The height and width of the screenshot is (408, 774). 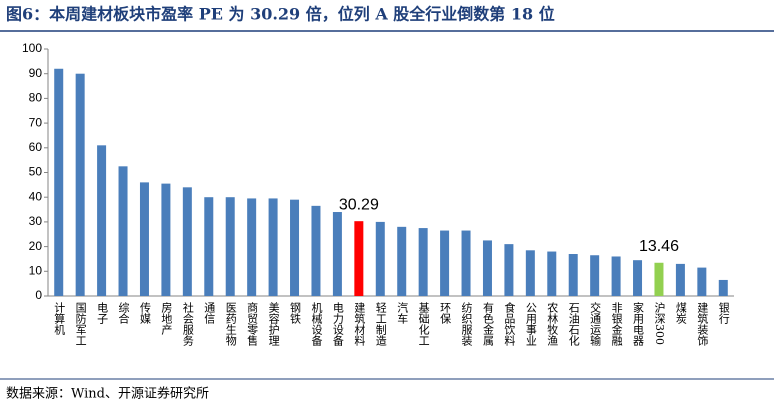 What do you see at coordinates (509, 324) in the screenshot?
I see `x-tick-label: 食品饮料` at bounding box center [509, 324].